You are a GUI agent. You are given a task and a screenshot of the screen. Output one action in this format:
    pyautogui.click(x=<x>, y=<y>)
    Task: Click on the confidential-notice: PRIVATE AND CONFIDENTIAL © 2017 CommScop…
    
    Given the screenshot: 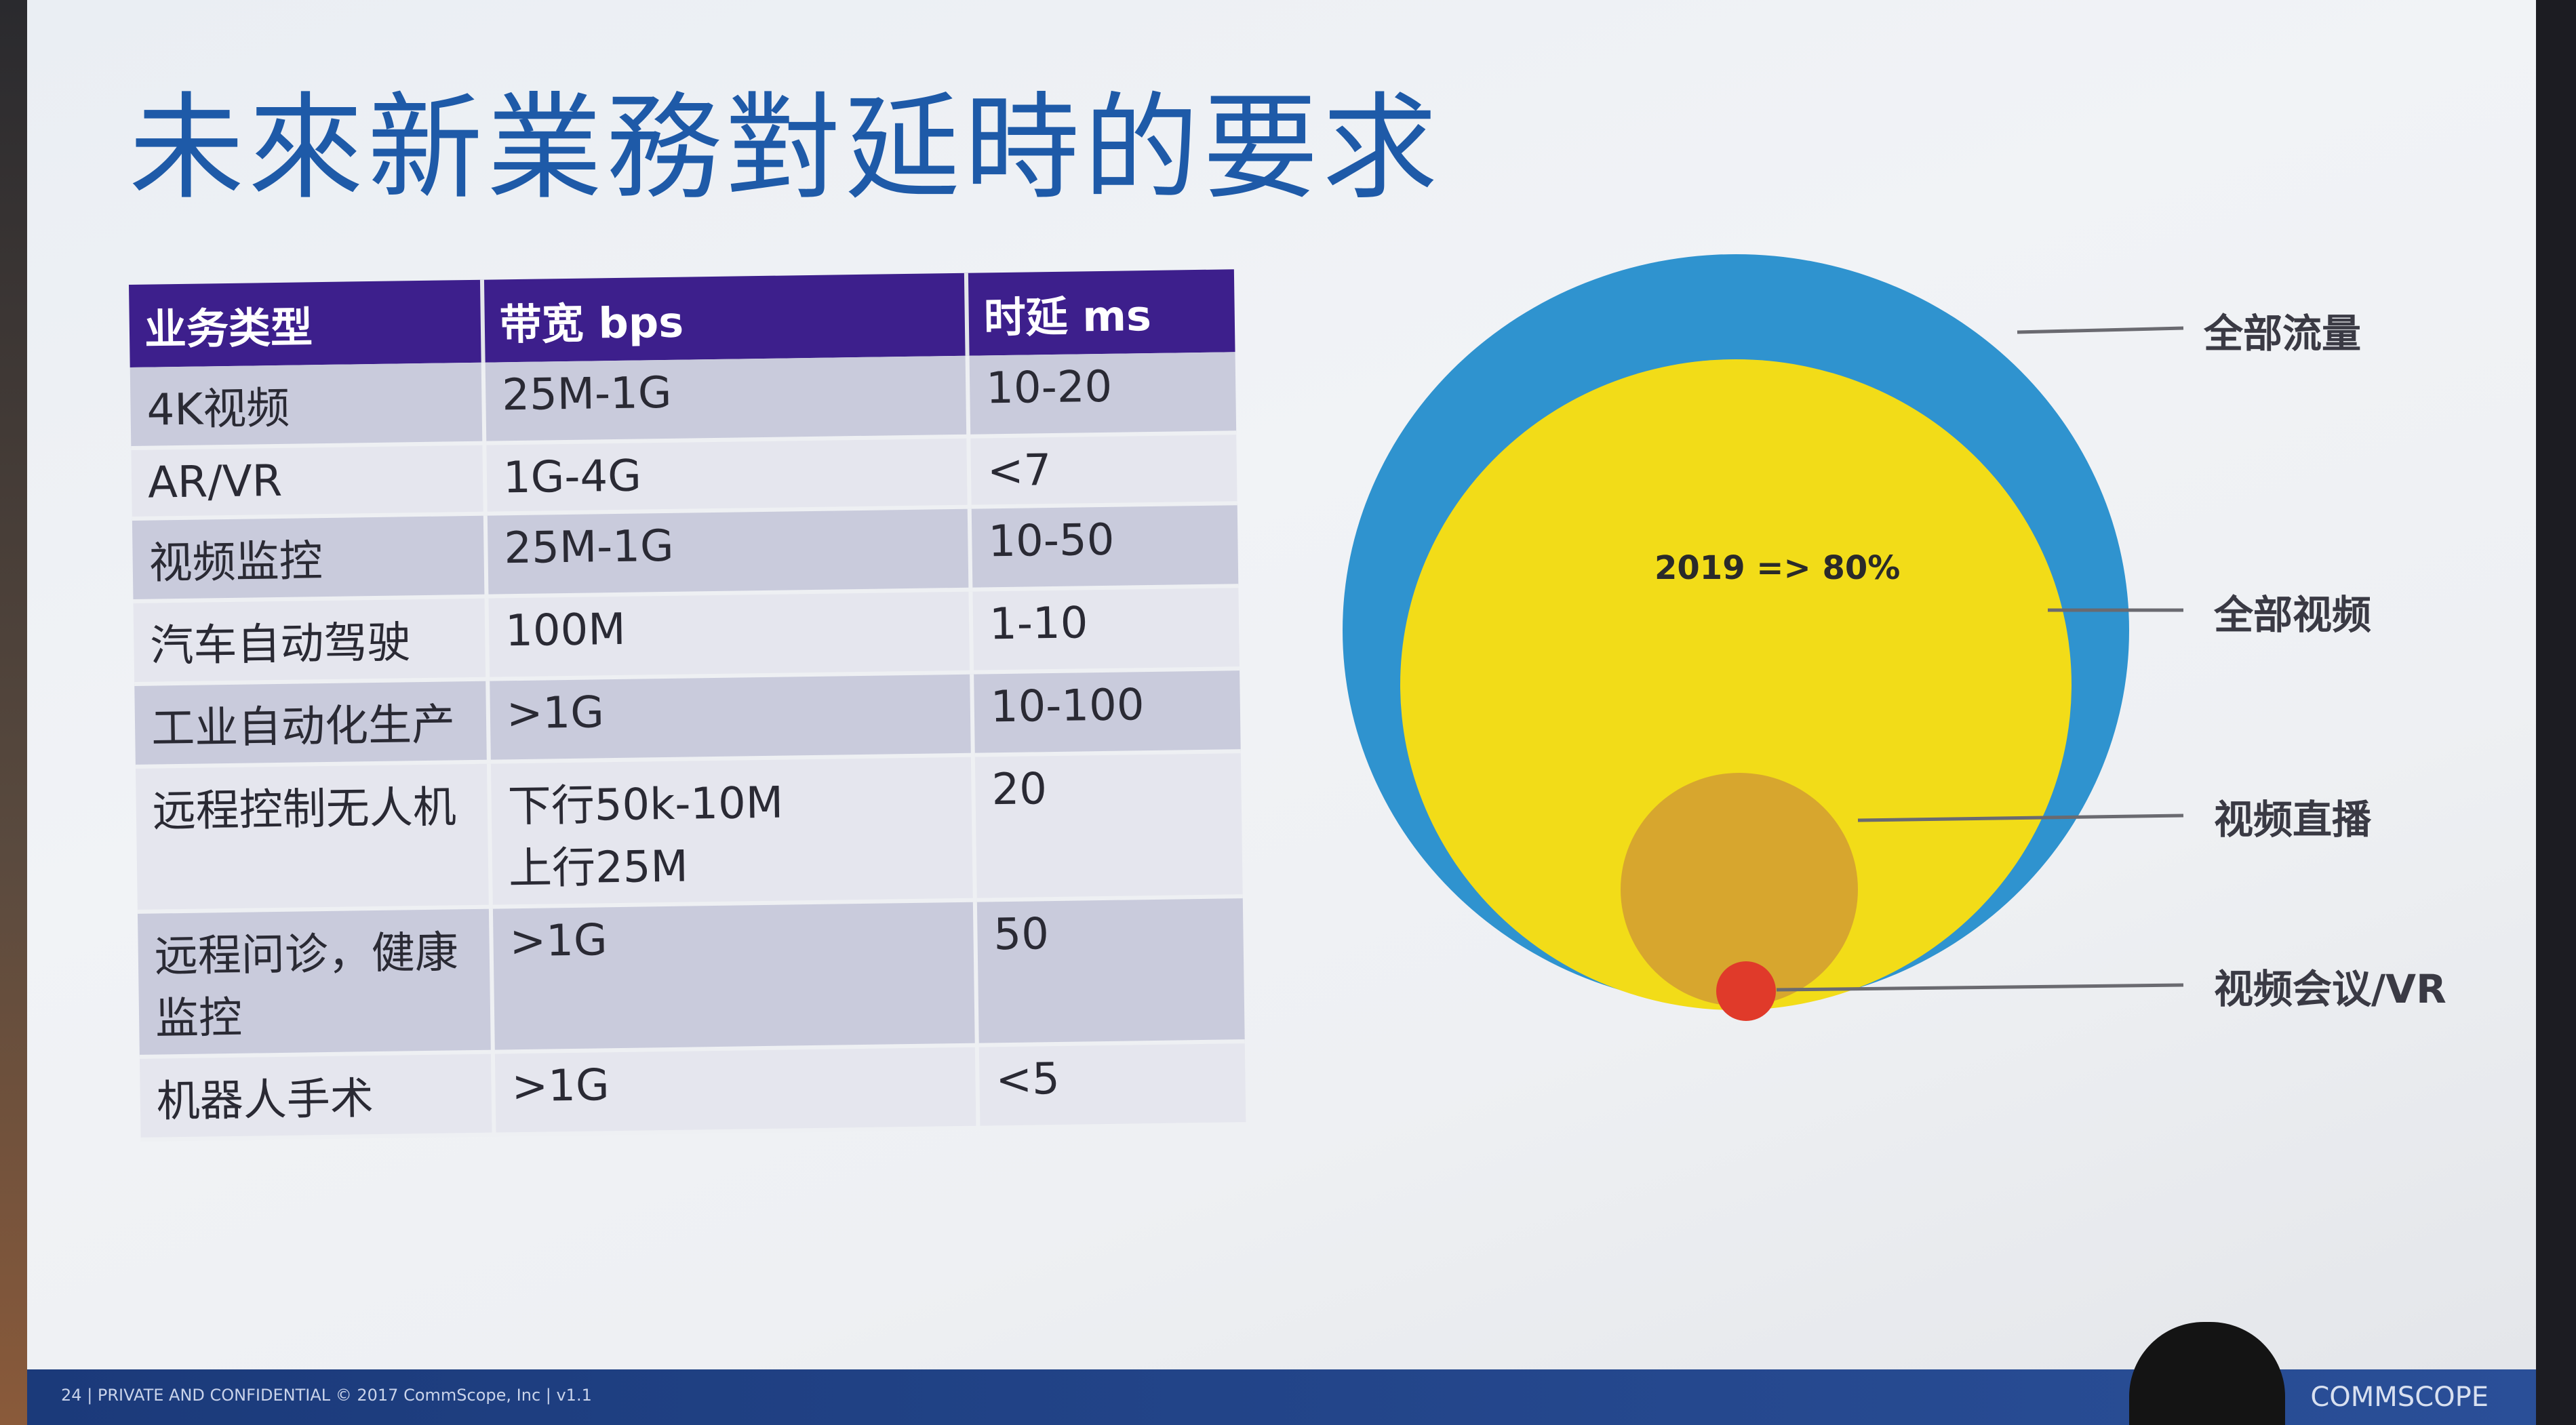 What is the action you would take?
    pyautogui.click(x=345, y=1395)
    